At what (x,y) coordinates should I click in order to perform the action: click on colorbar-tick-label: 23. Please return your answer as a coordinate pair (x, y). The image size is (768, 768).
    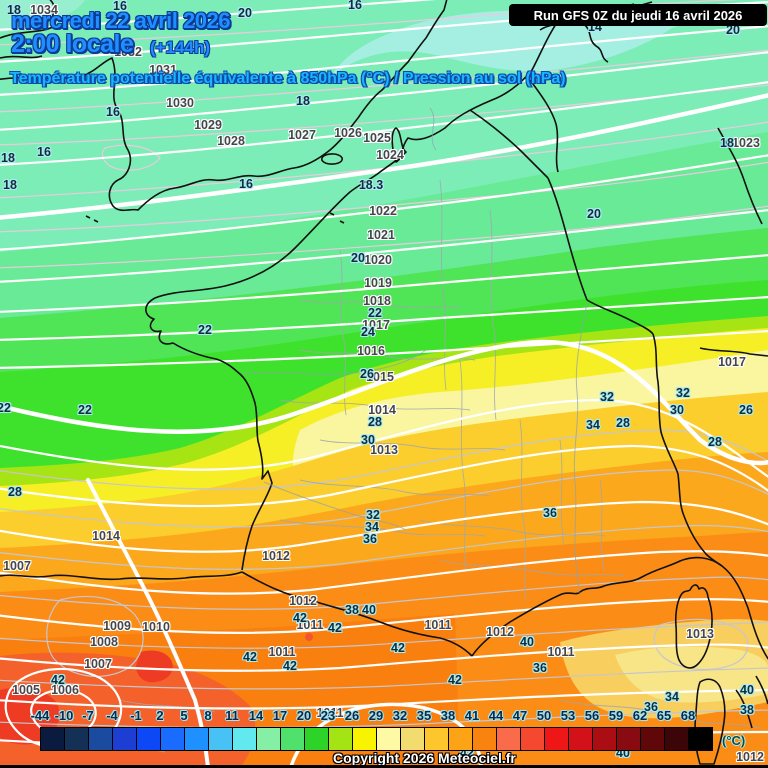
    Looking at the image, I should click on (328, 715).